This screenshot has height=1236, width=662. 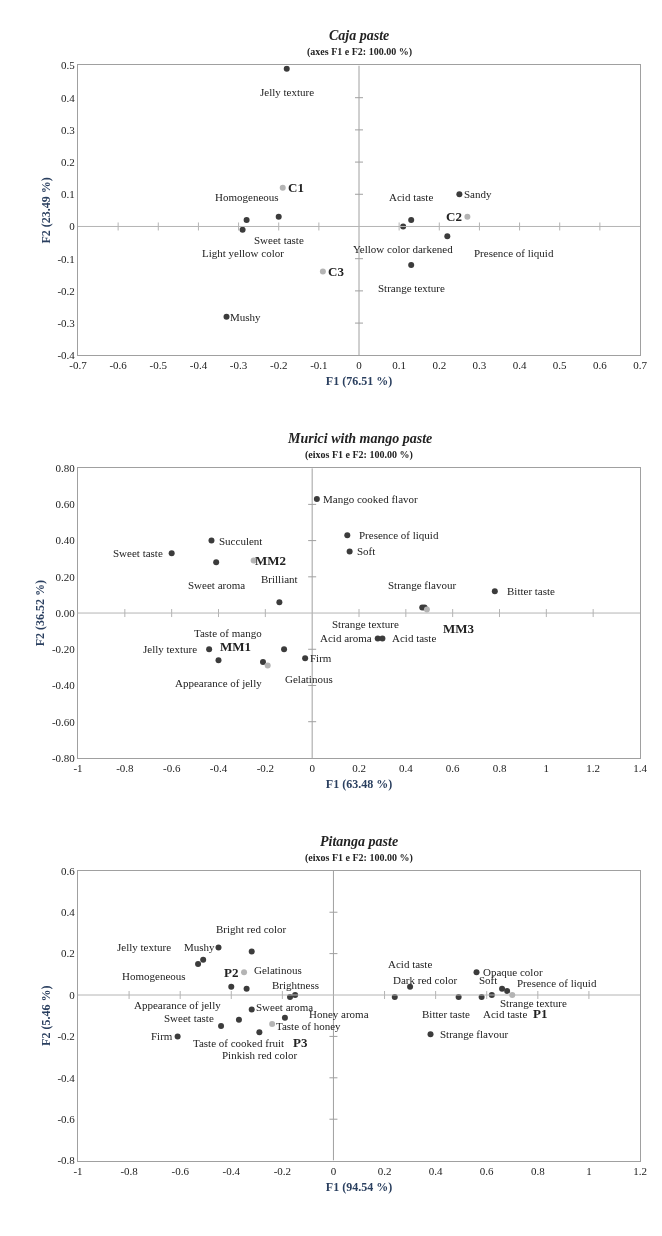 What do you see at coordinates (600, 365) in the screenshot?
I see `x-tick-label: 0.6` at bounding box center [600, 365].